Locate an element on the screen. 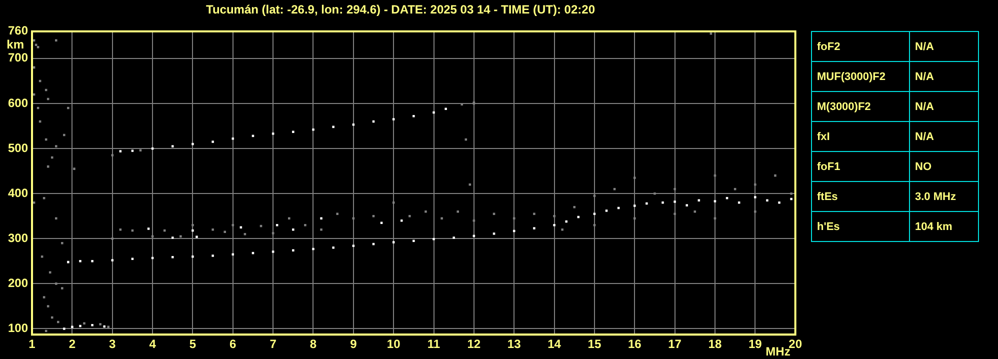 The image size is (998, 359). text: NO is located at coordinates (944, 167).